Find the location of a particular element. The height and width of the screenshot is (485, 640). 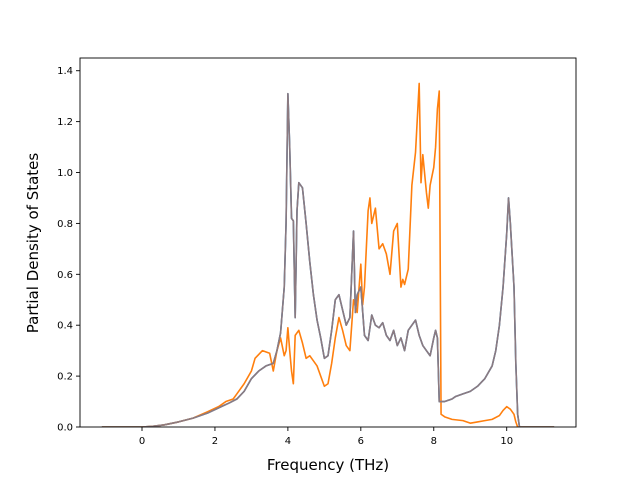

y-tick-label: 0.8 is located at coordinates (65, 224).